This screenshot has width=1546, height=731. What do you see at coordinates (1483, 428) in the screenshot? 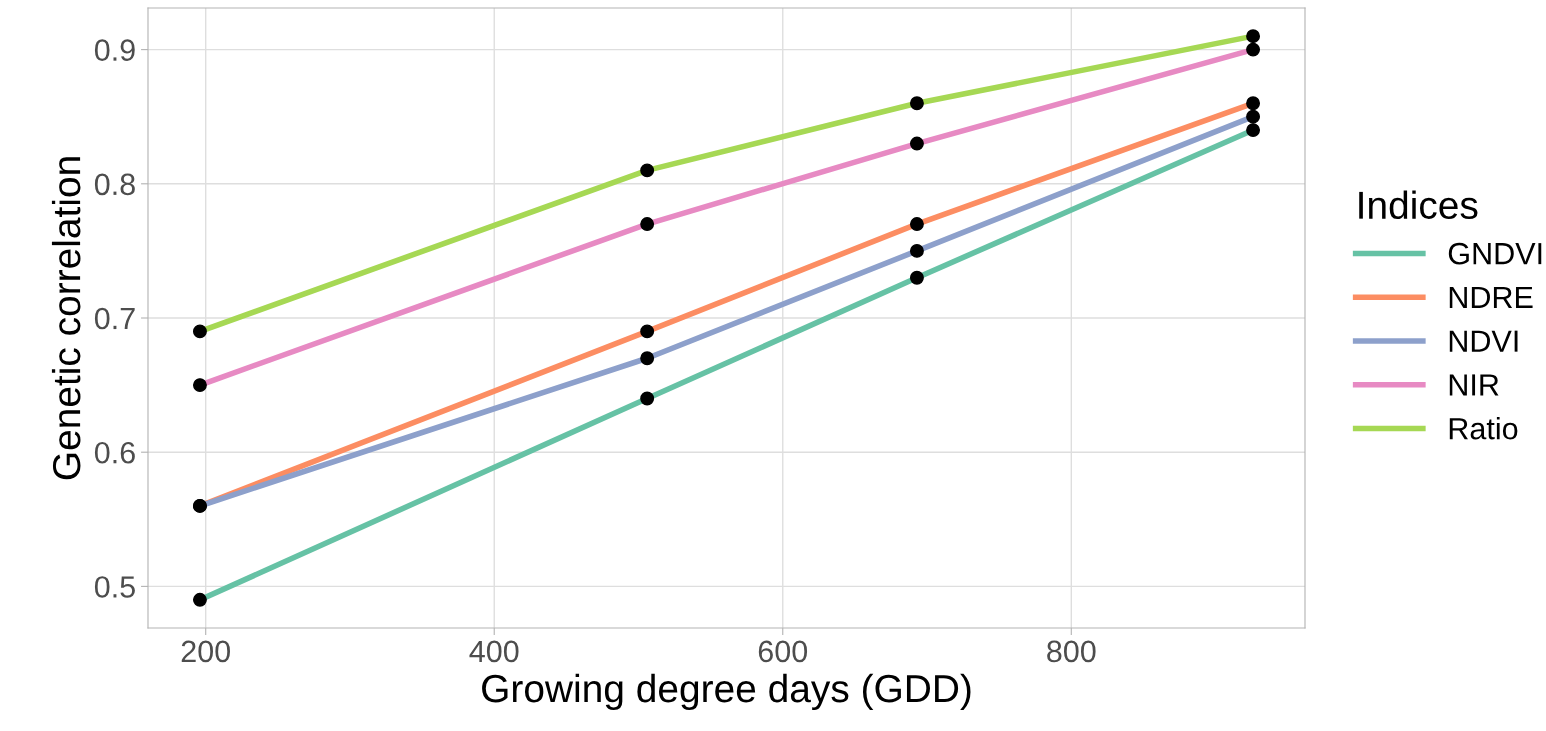
I see `legend-label: Ratio` at bounding box center [1483, 428].